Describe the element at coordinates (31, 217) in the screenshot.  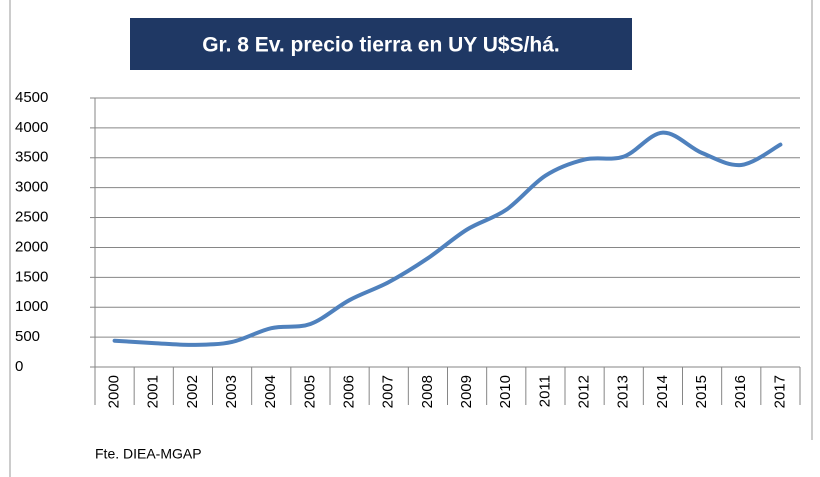
I see `y-tick-label: 2500` at that location.